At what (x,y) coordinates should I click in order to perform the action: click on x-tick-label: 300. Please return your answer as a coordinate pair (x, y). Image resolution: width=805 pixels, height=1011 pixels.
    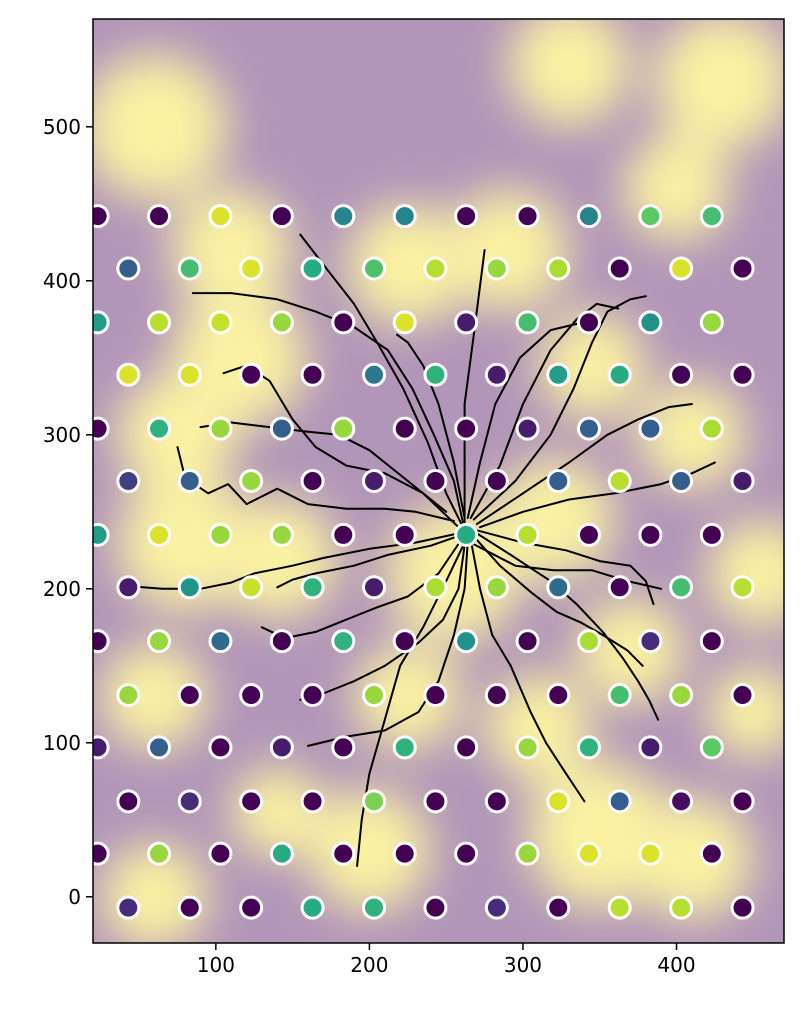
    Looking at the image, I should click on (523, 965).